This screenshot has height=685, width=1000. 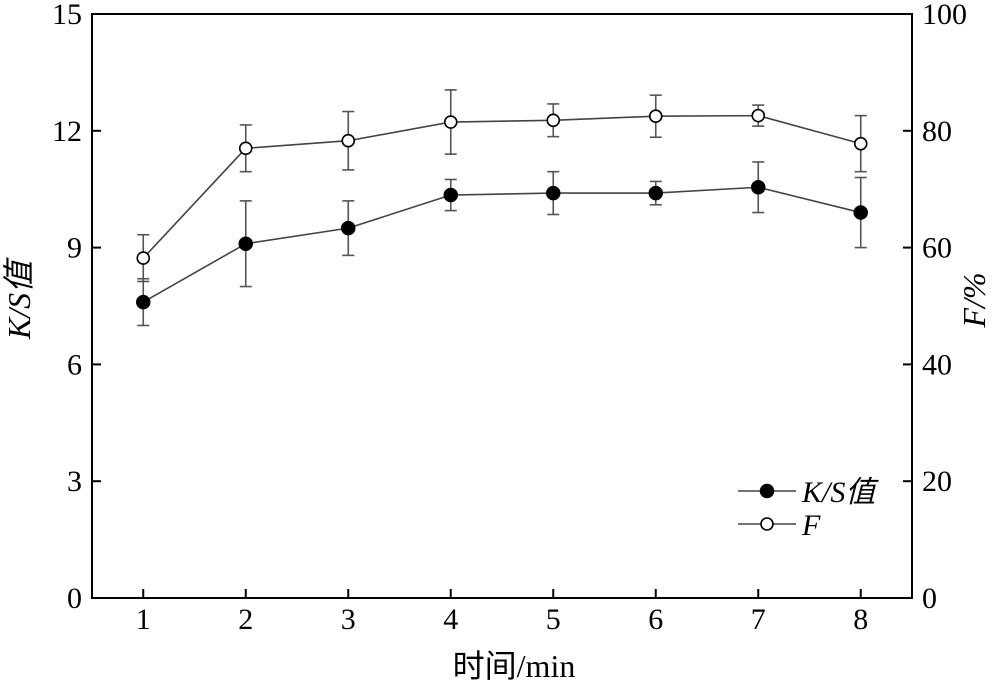 What do you see at coordinates (935, 307) in the screenshot?
I see `right-y-ticks: 0 20 40 60 80 100` at bounding box center [935, 307].